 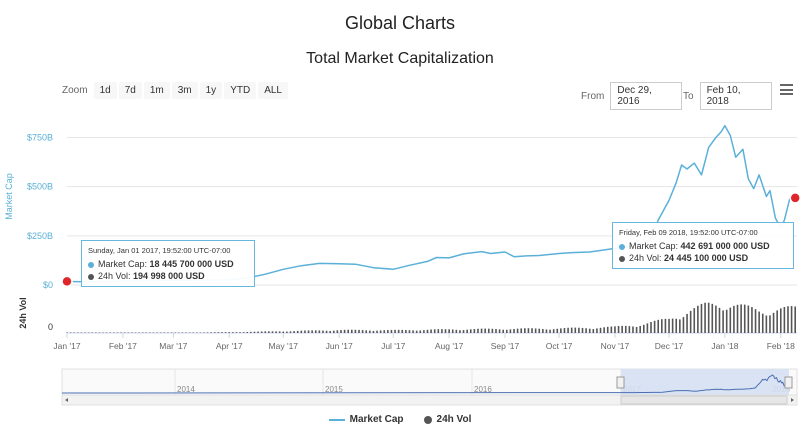 I want to click on range-to: To Feb 10, 2018, so click(x=727, y=96).